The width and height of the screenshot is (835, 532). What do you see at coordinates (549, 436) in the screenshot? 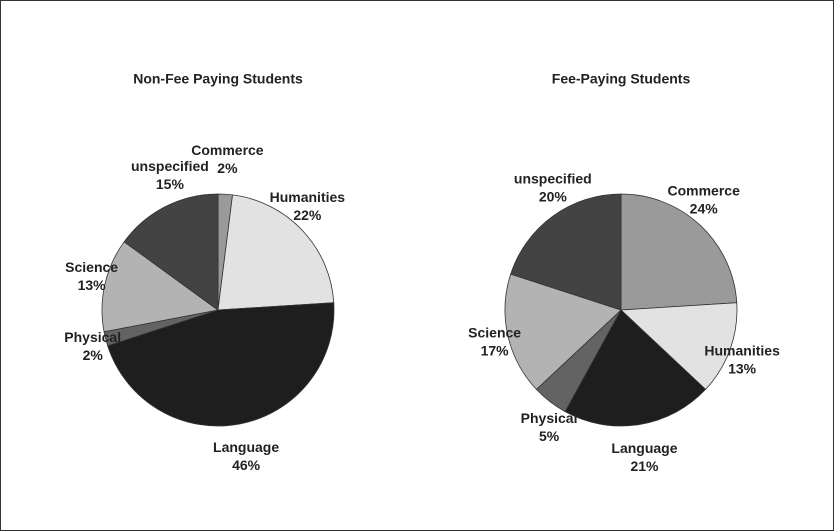
I see `slice-value-label: 5%` at bounding box center [549, 436].